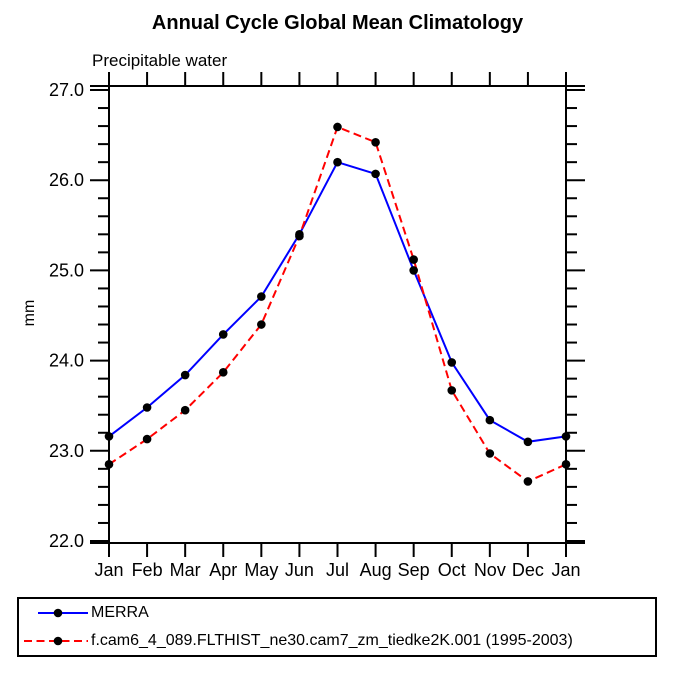 The width and height of the screenshot is (675, 675). Describe the element at coordinates (66, 180) in the screenshot. I see `y-tick-label: 26.0` at that location.